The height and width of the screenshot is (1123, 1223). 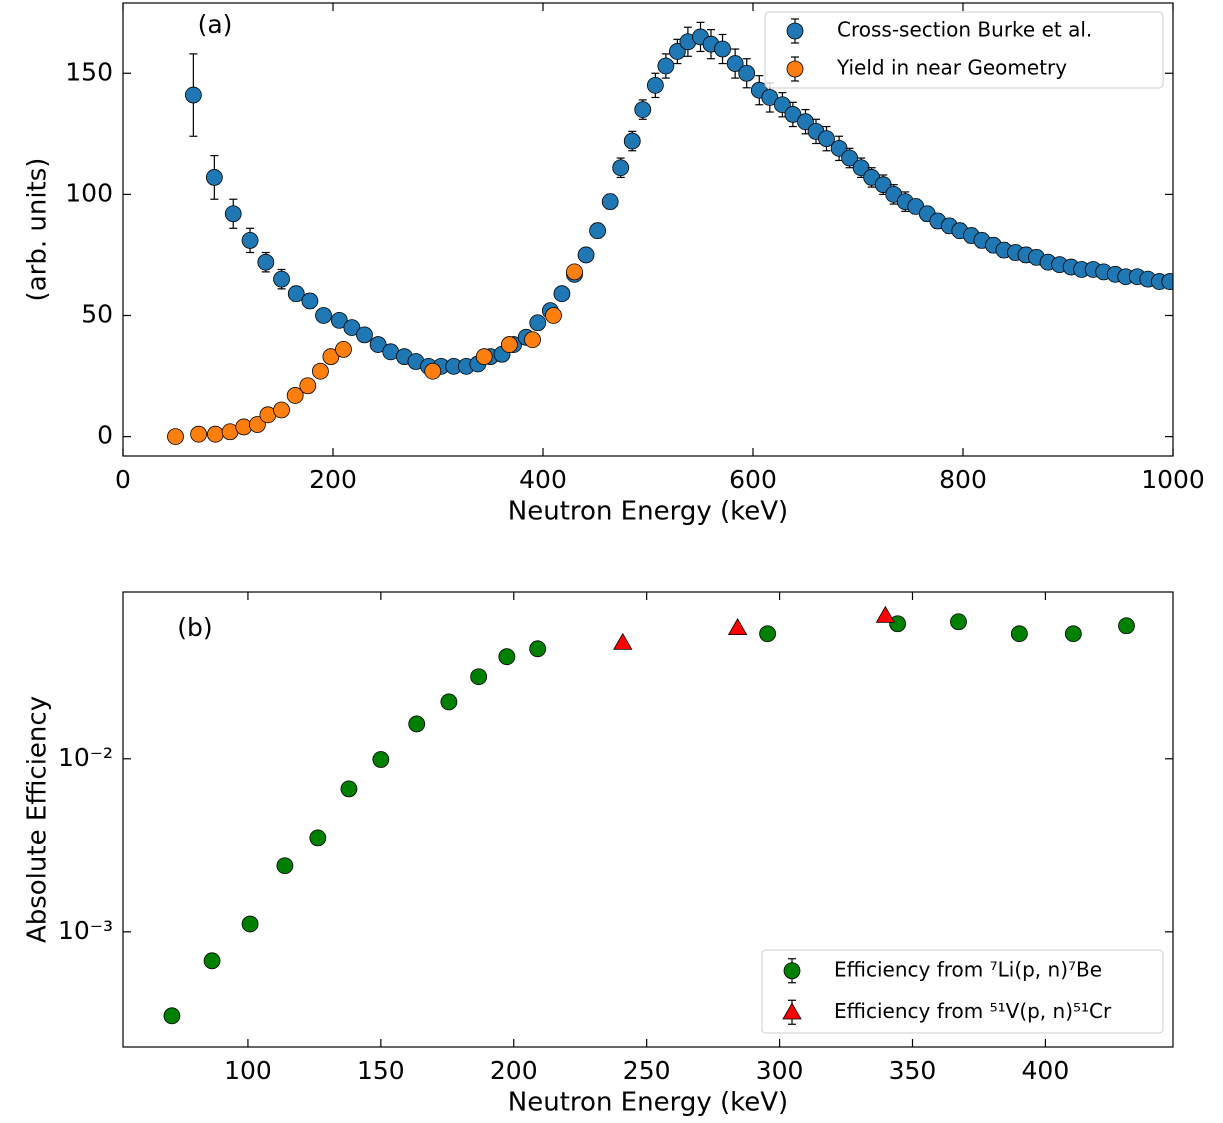 I want to click on y-tick-label: 50, so click(x=97, y=313).